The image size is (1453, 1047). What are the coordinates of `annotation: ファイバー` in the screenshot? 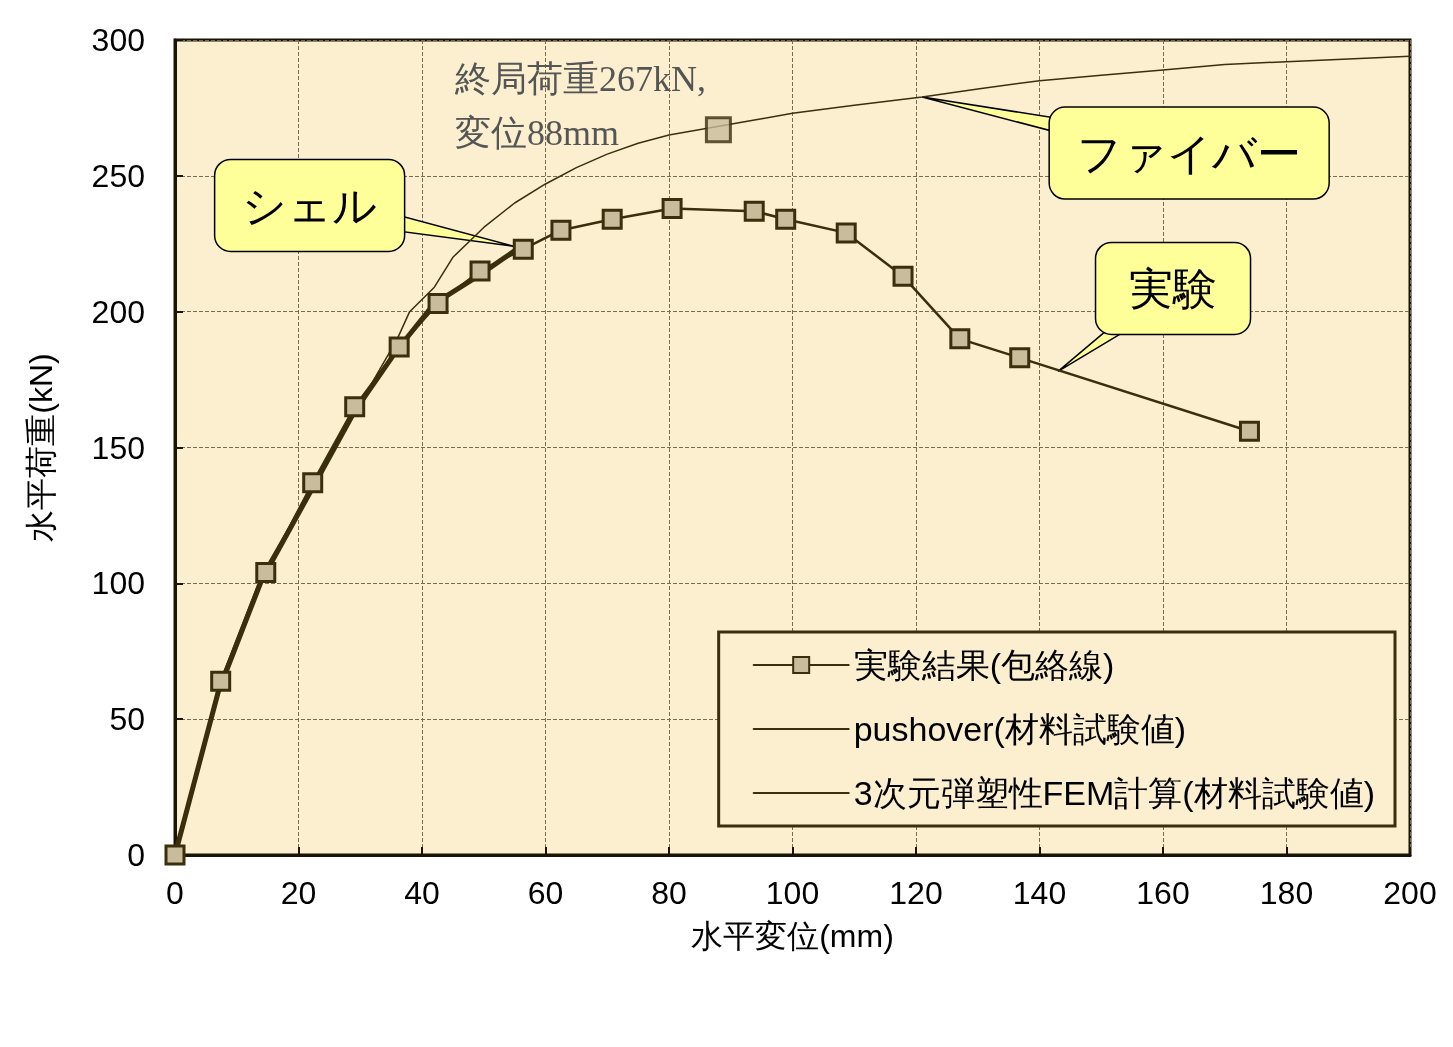 It's located at (1189, 153).